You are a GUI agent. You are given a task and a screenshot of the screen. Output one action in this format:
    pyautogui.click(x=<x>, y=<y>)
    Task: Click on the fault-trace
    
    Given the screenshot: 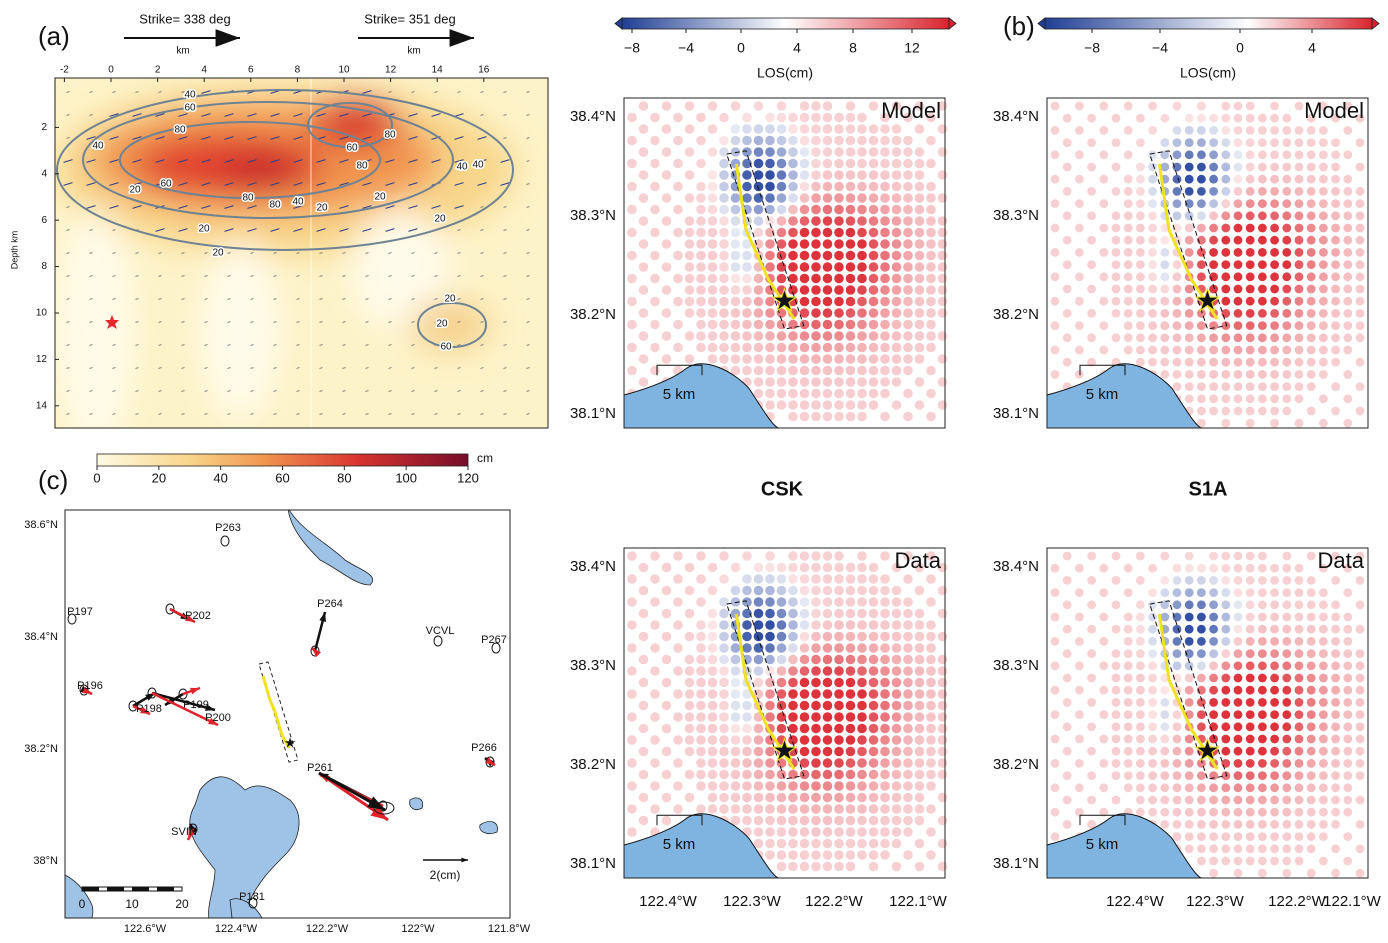 What is the action you would take?
    pyautogui.click(x=1188, y=241)
    